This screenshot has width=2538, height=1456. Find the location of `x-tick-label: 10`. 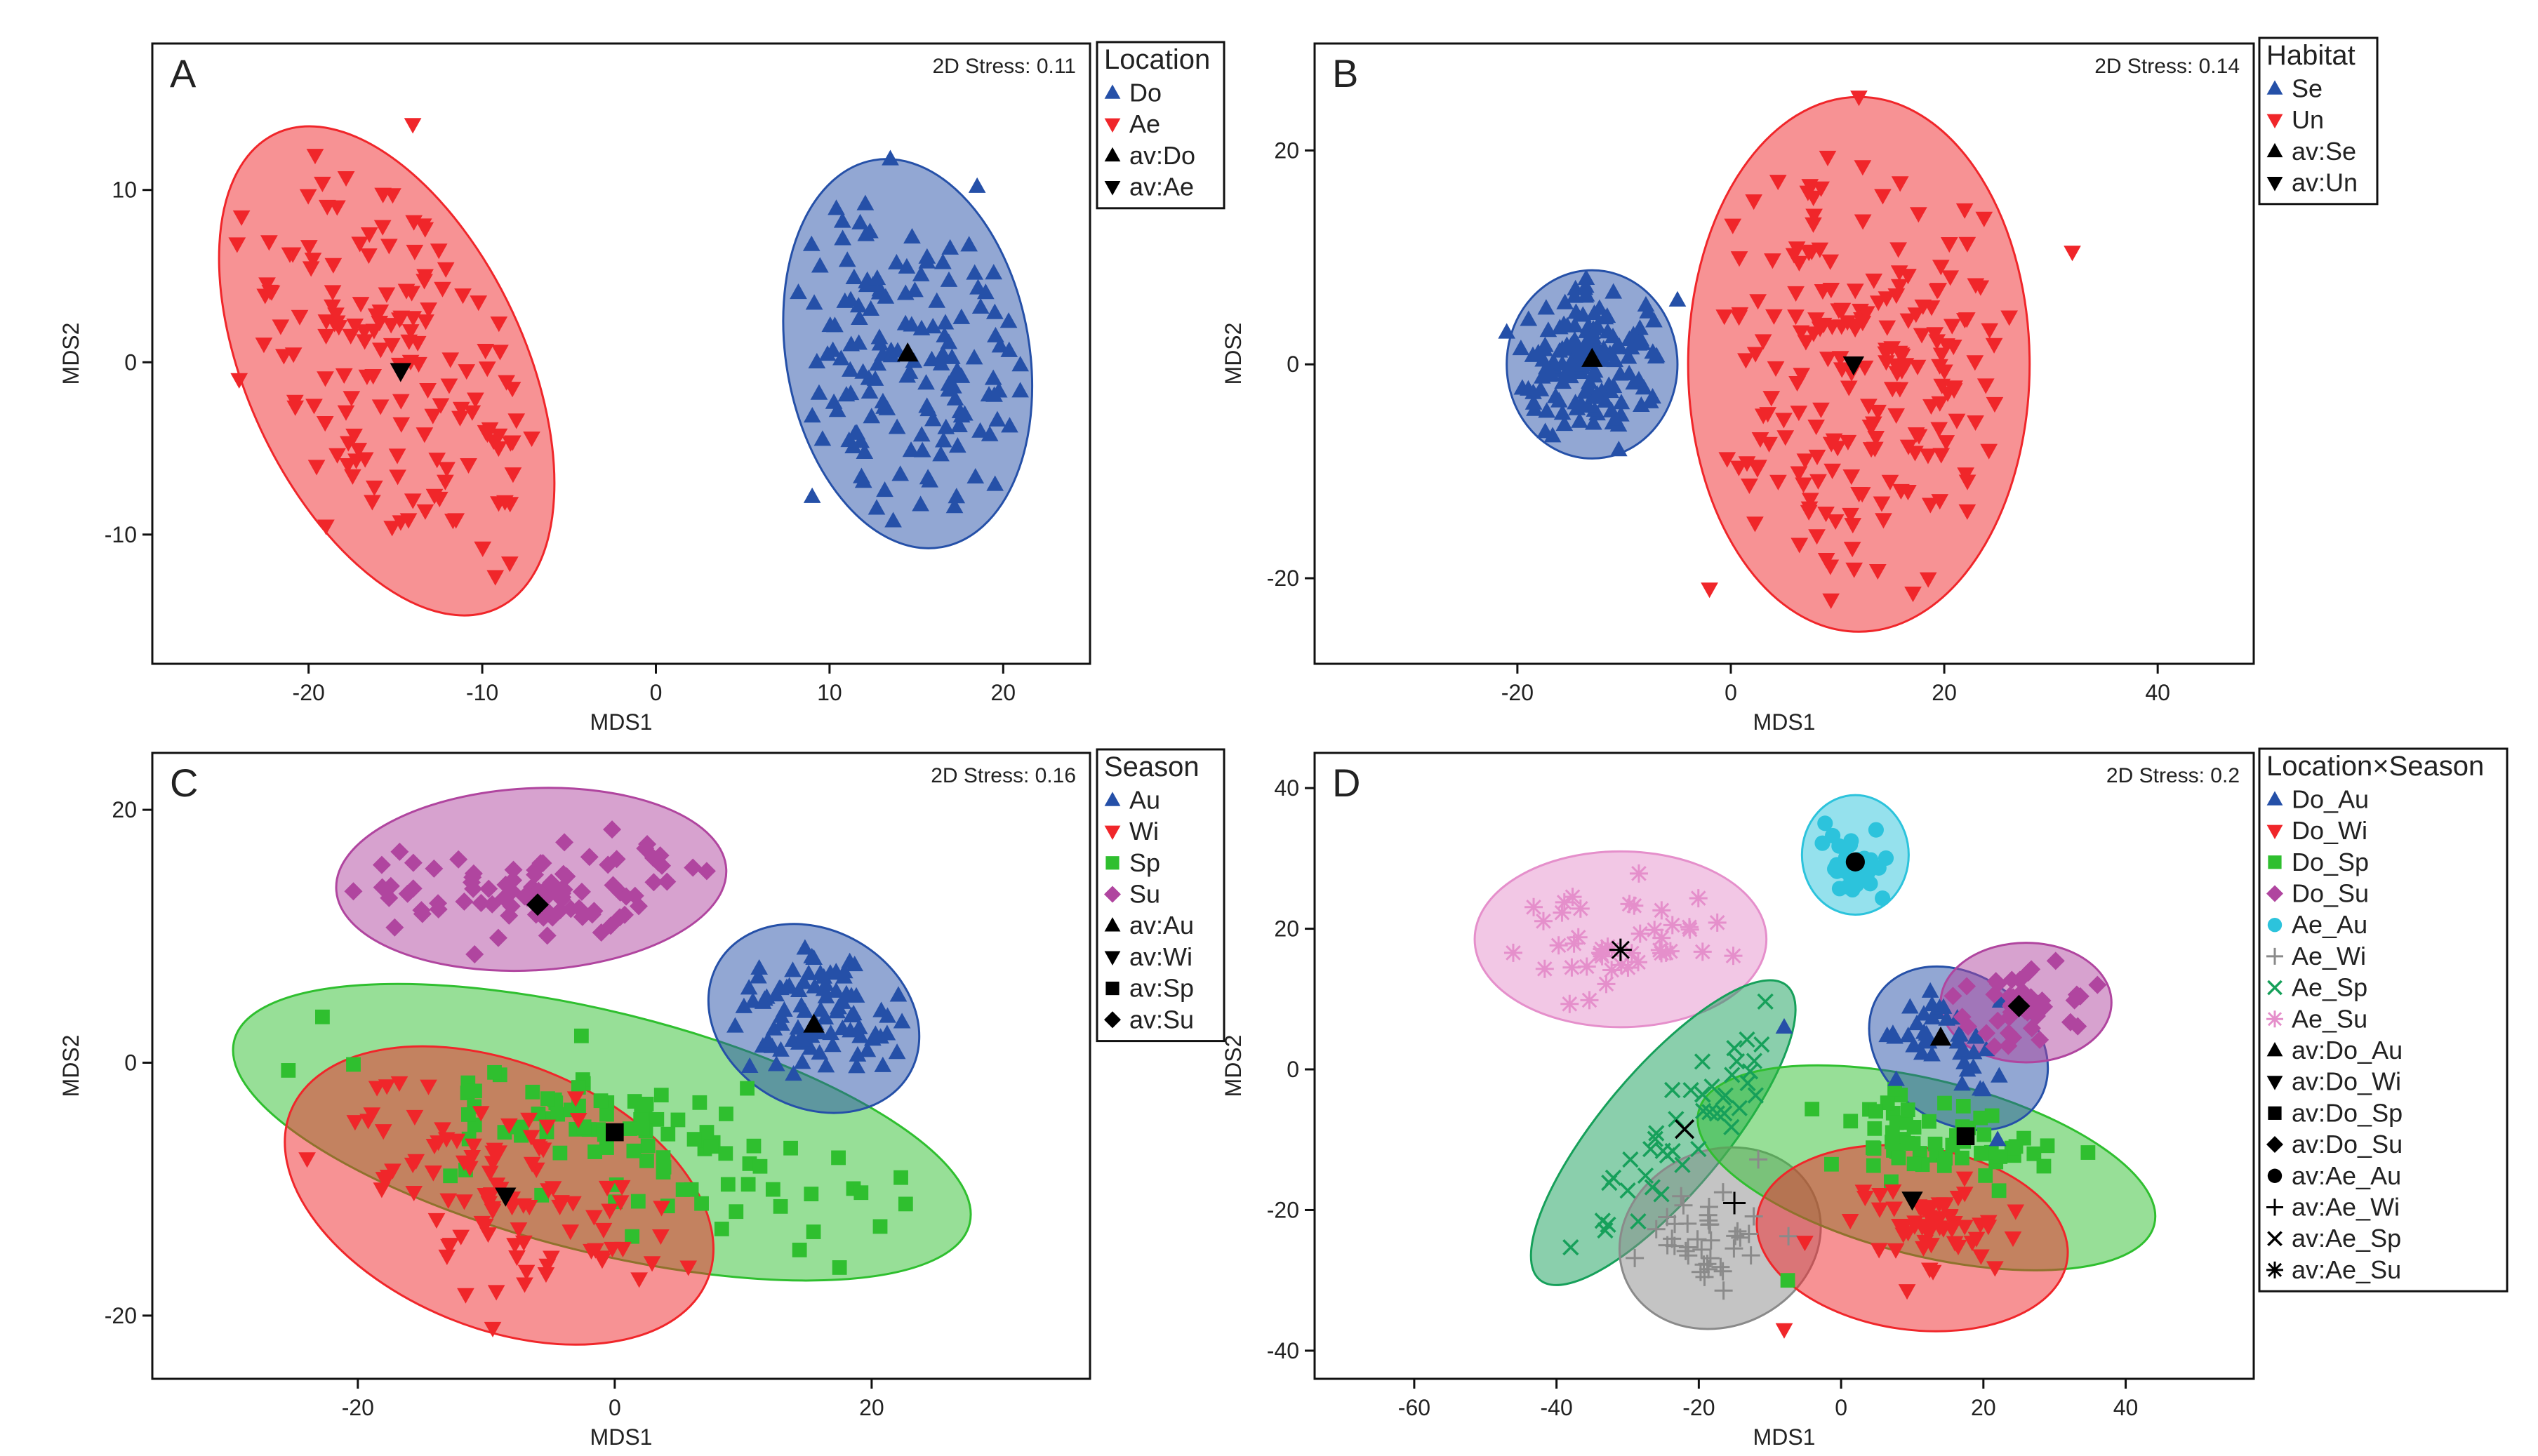

x-tick-label: 10 is located at coordinates (830, 692).